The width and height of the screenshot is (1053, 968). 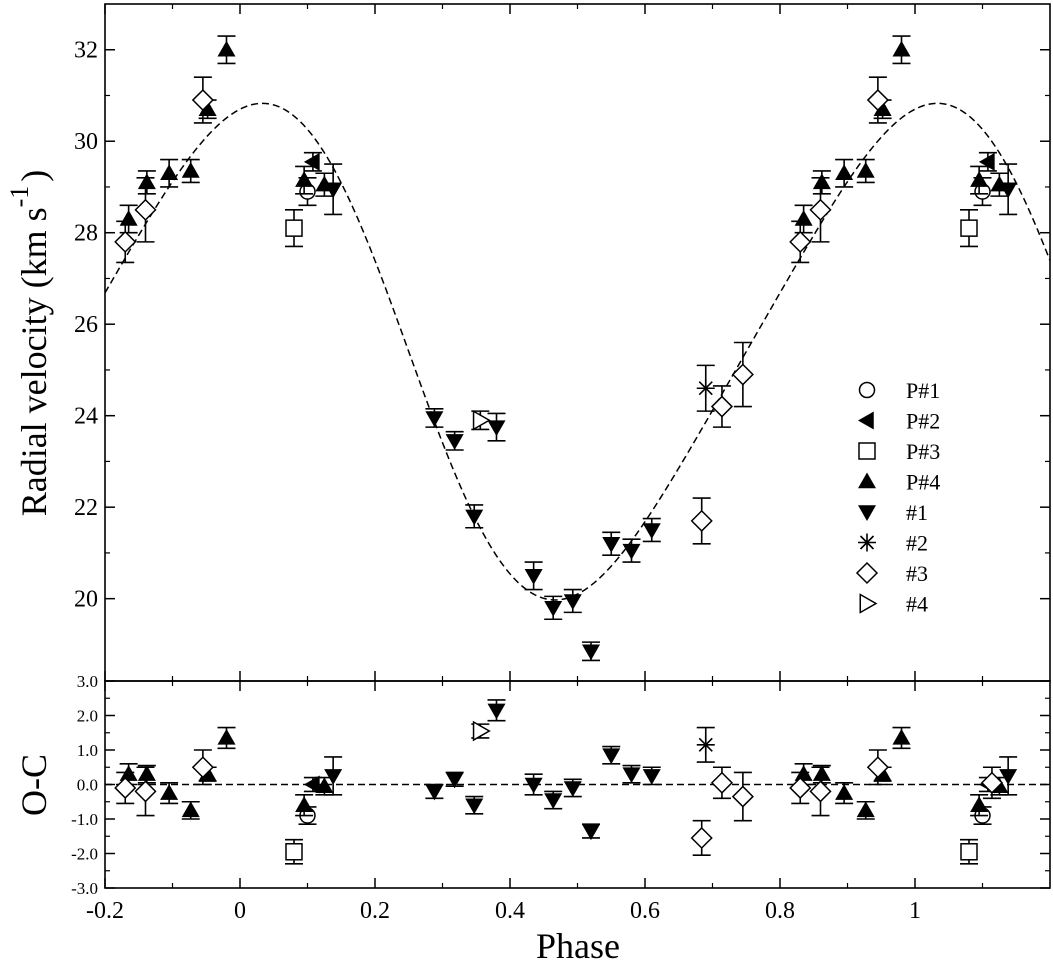 I want to click on series-pn2, so click(x=650, y=161).